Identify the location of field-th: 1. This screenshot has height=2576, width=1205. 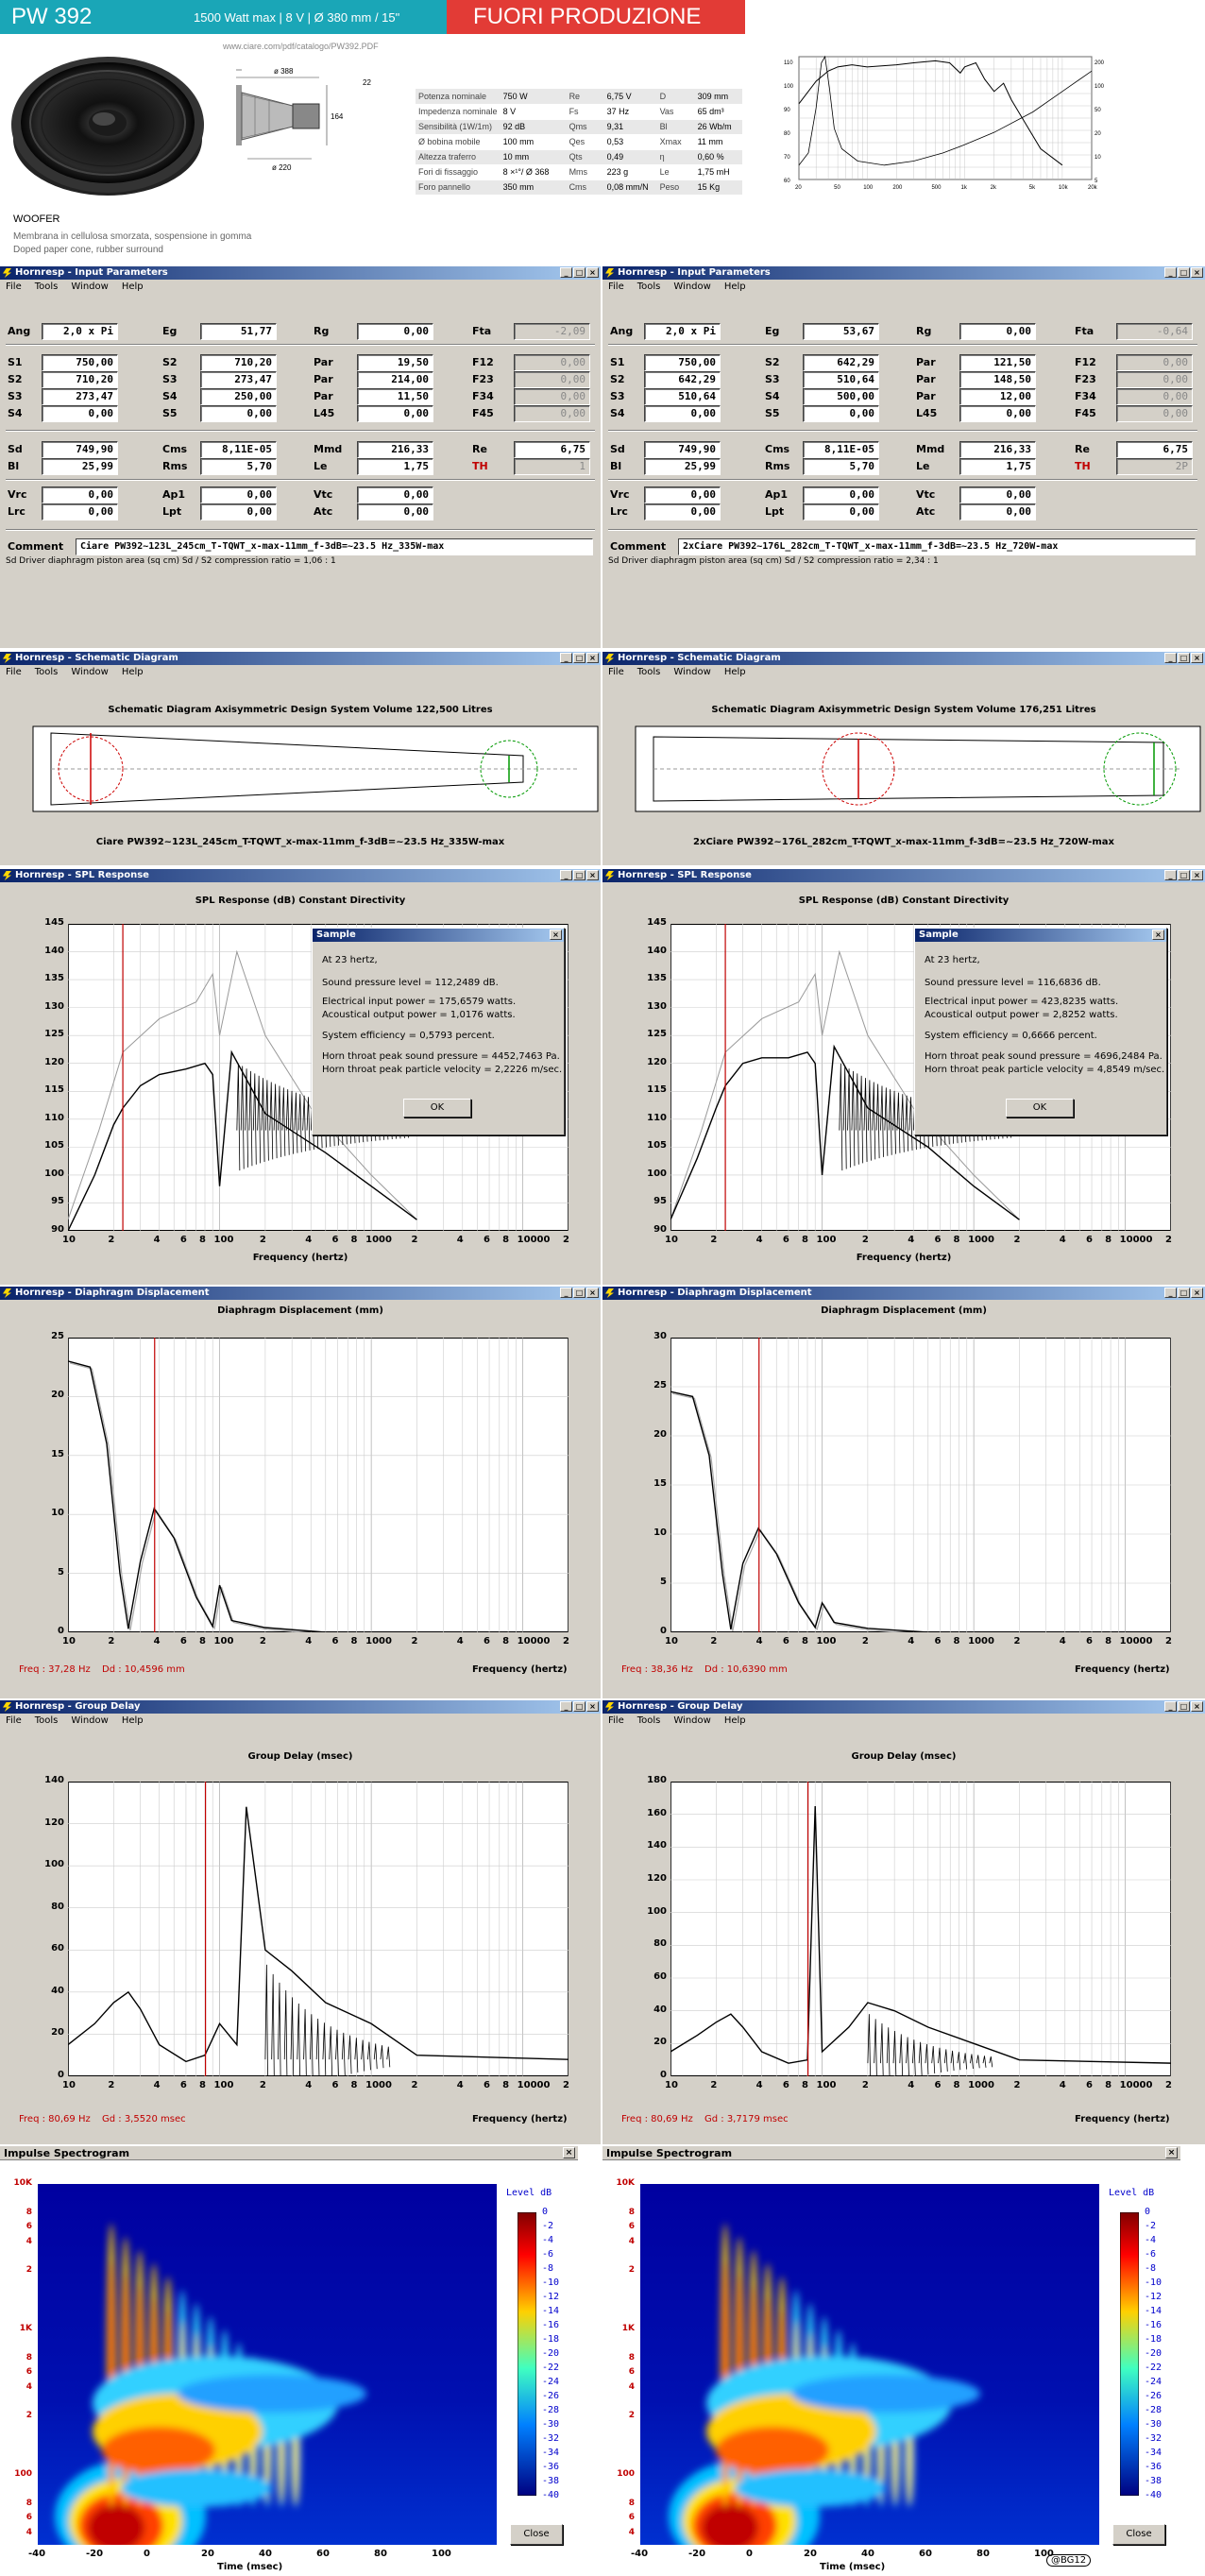
(552, 467).